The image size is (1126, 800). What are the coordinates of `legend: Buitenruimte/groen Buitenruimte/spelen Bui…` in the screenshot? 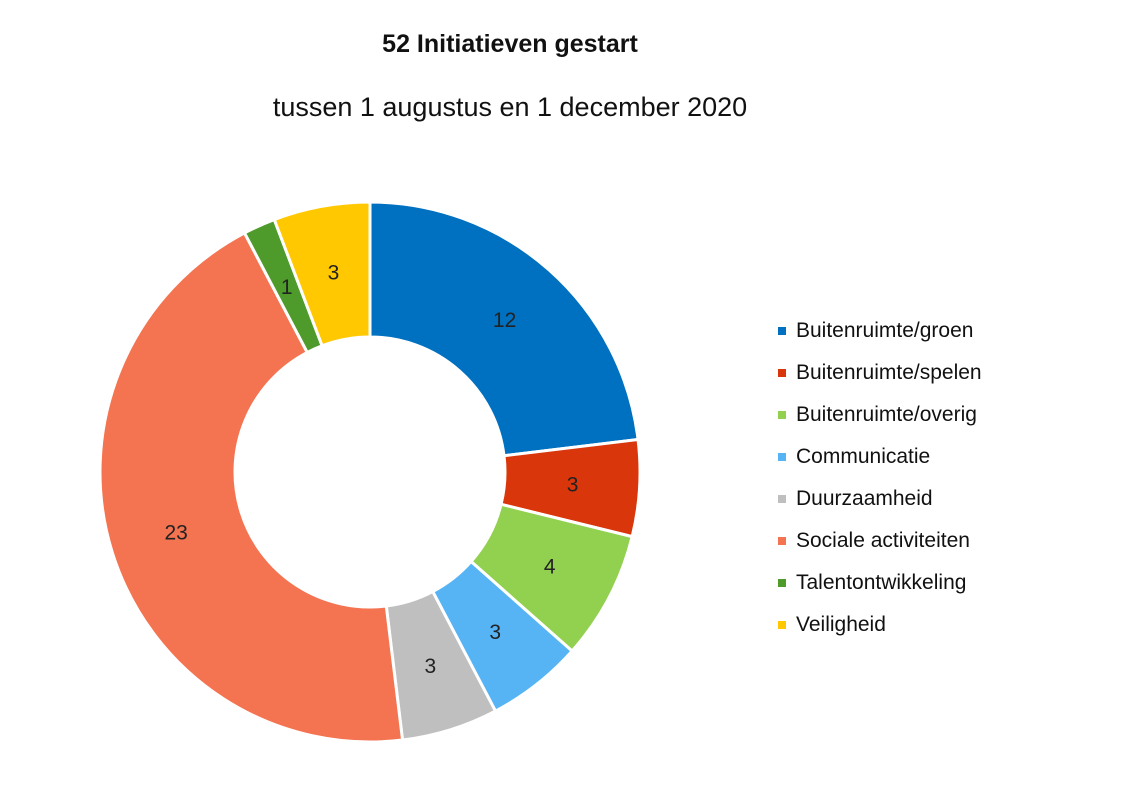 It's located at (880, 478).